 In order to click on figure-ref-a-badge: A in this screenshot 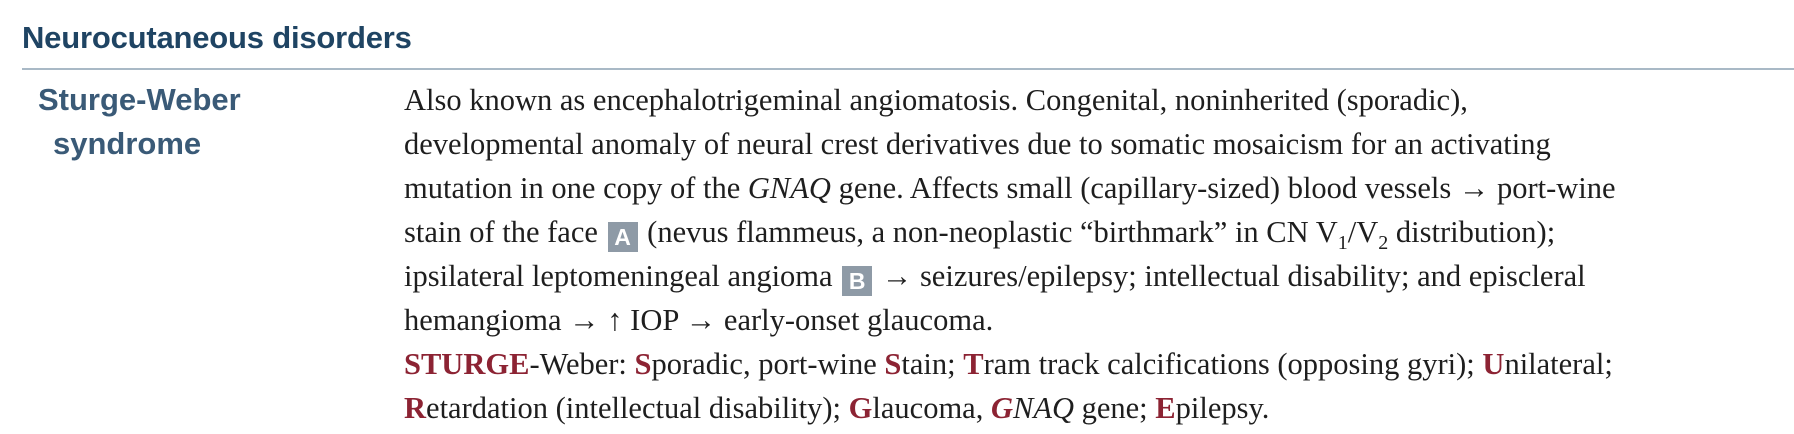, I will do `click(622, 237)`.